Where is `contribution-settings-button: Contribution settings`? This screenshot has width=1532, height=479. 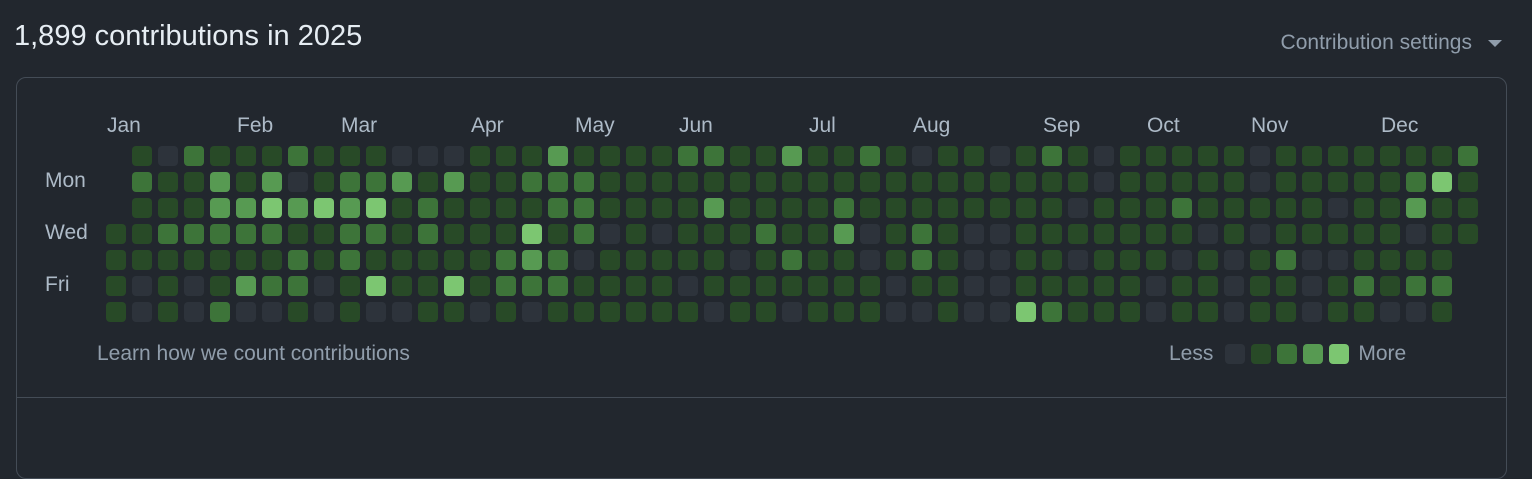
contribution-settings-button: Contribution settings is located at coordinates (1391, 43).